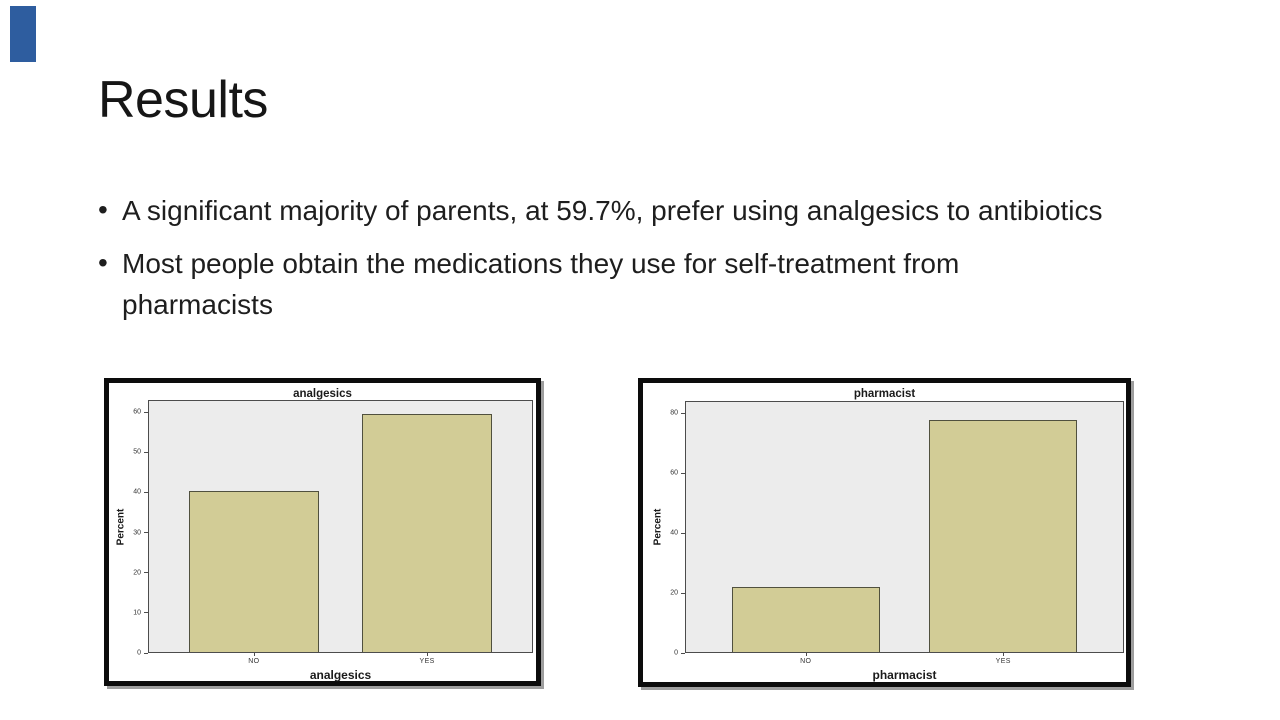 The image size is (1280, 720). What do you see at coordinates (183, 100) in the screenshot?
I see `slide-title: Results` at bounding box center [183, 100].